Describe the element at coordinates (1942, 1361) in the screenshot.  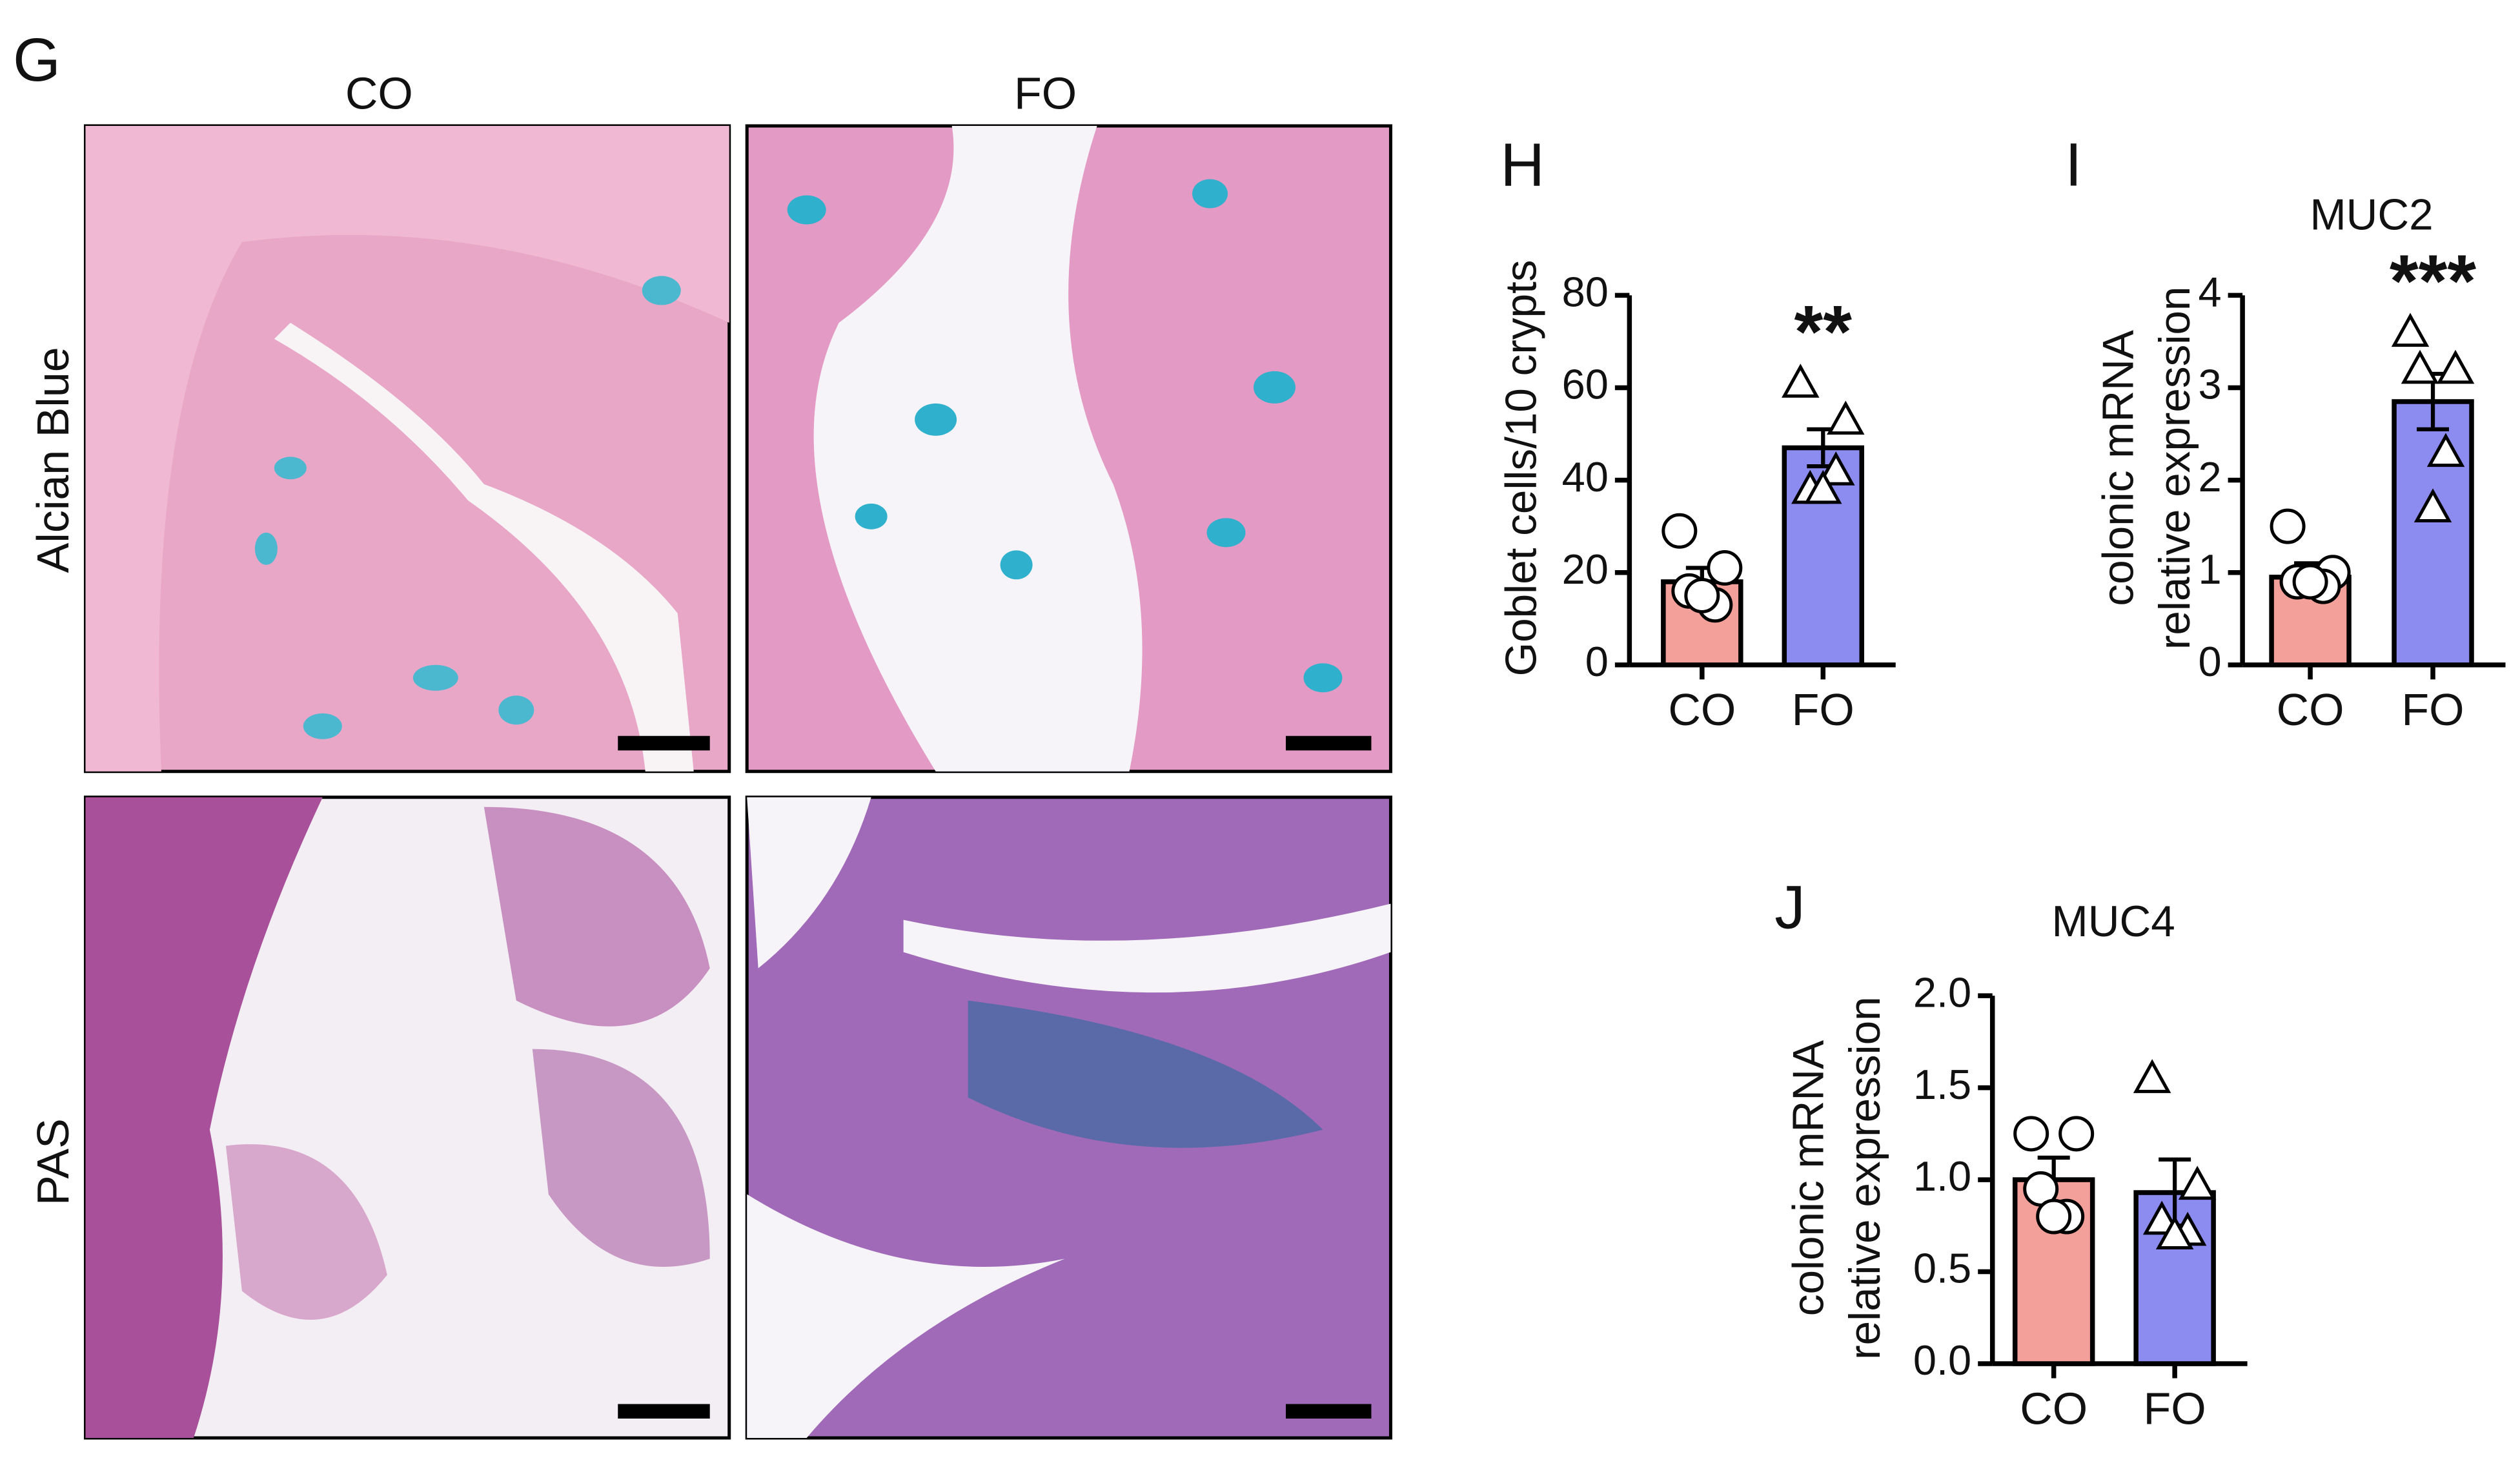
I see `y-tick-label: 0.0` at that location.